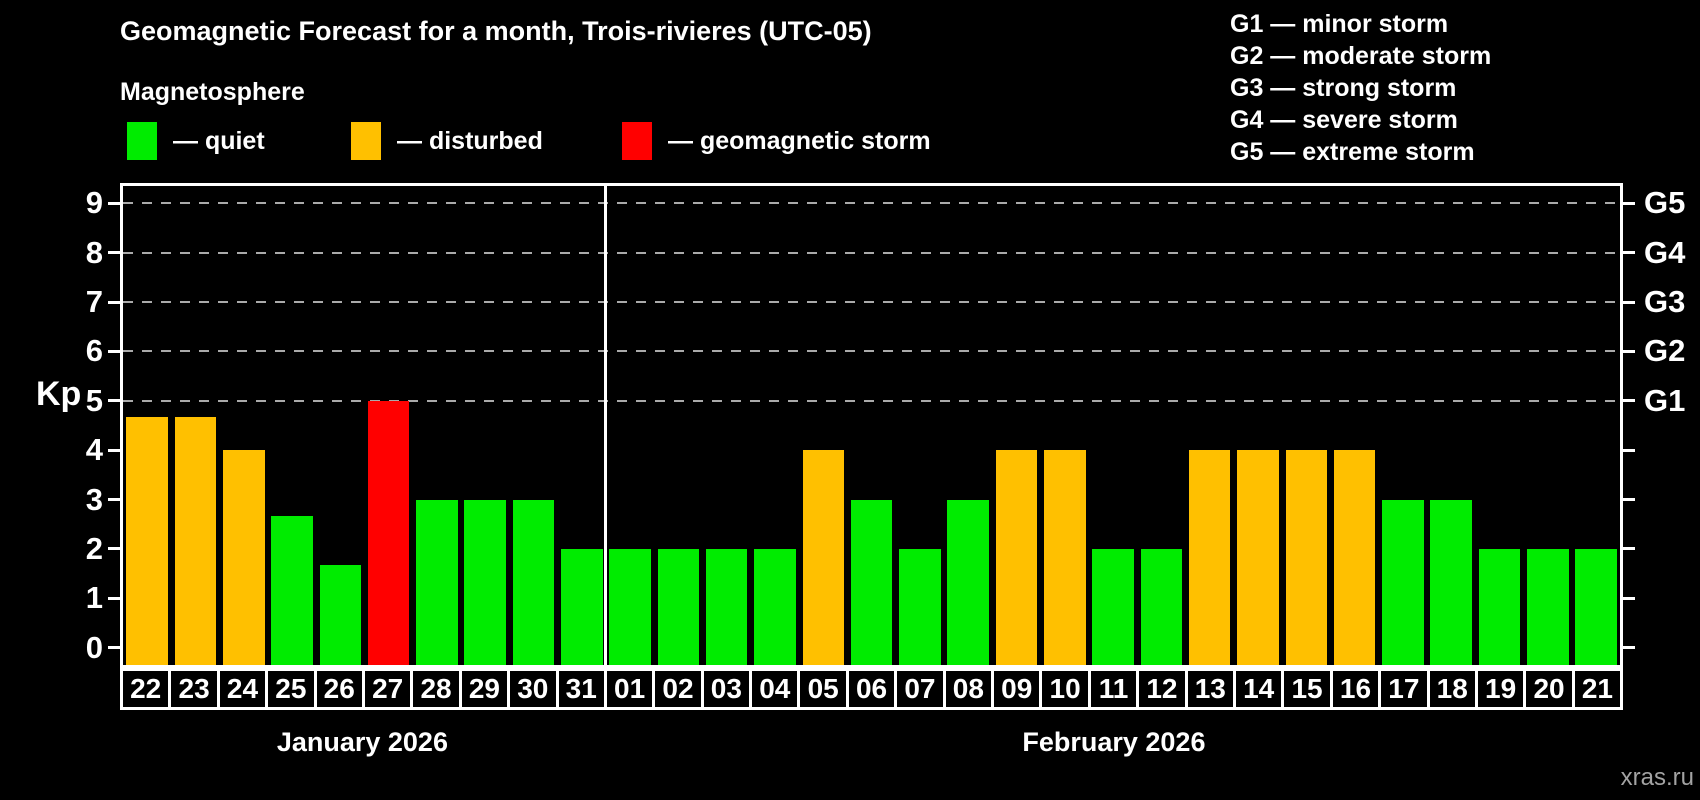 This screenshot has width=1700, height=800. I want to click on g-scale-label-G5: G5, so click(1665, 203).